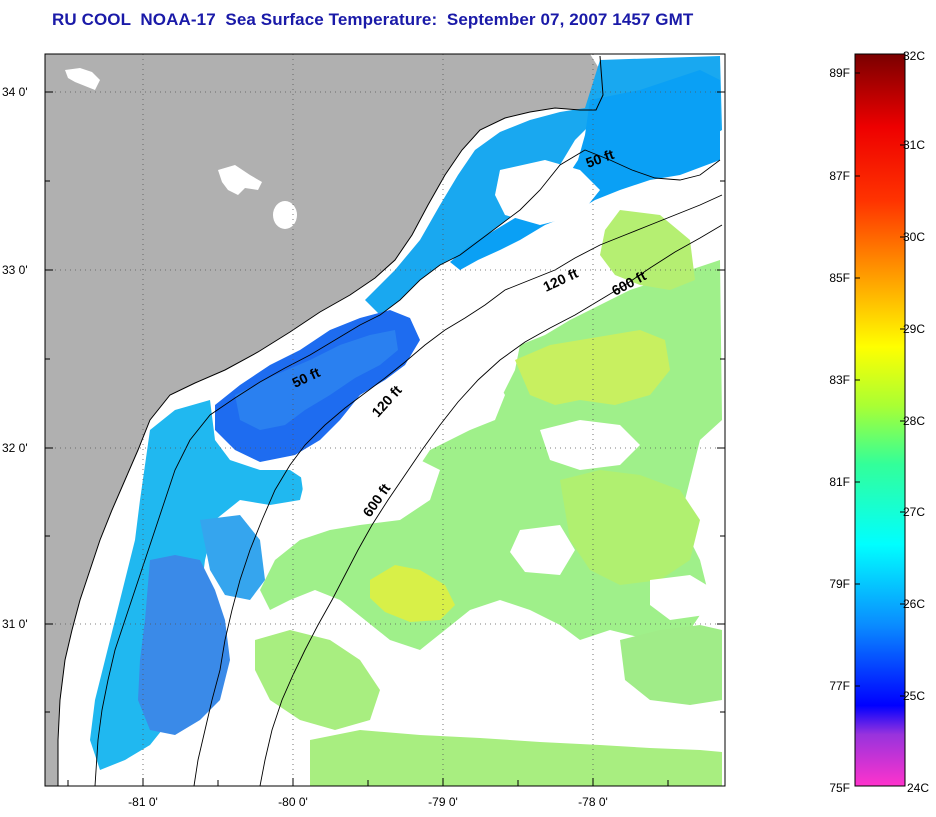 Image resolution: width=936 pixels, height=817 pixels. I want to click on sst-south-blue, so click(232, 557).